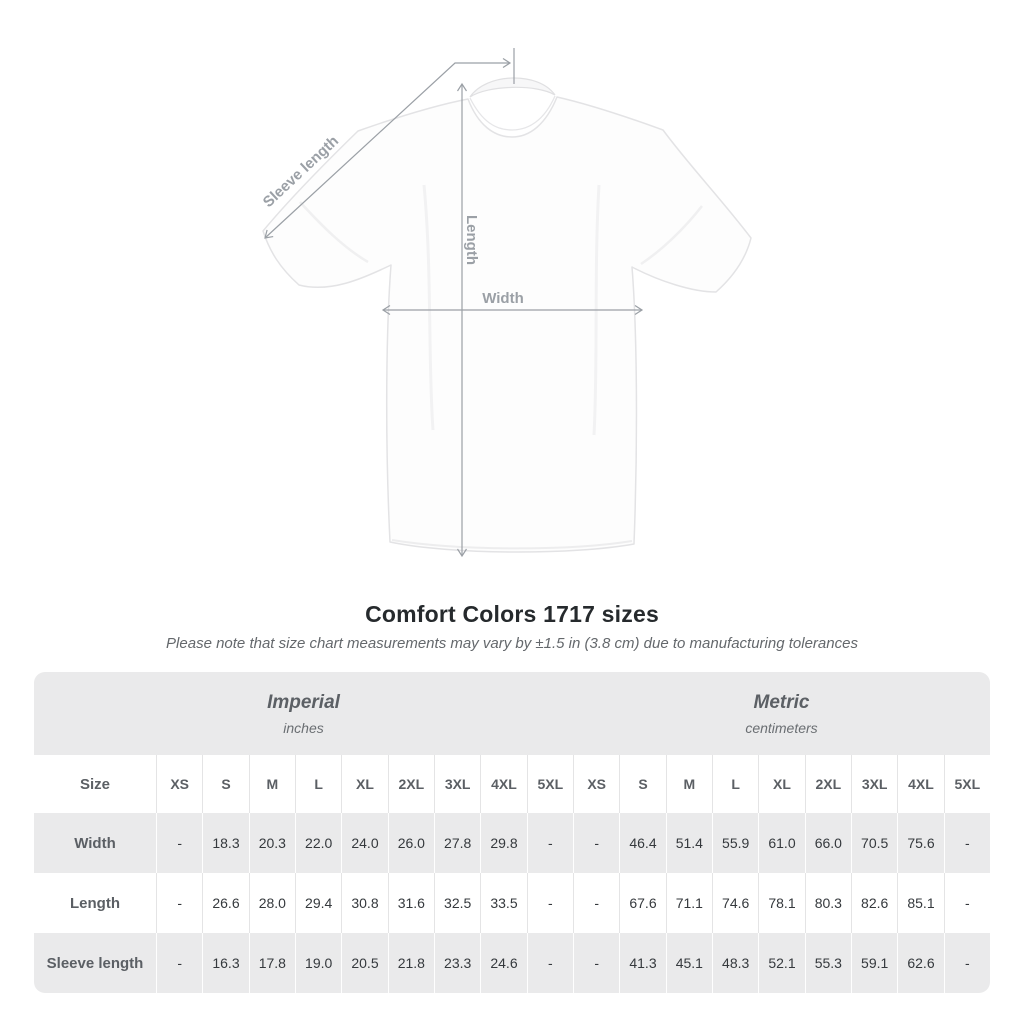 The image size is (1024, 1024). I want to click on sleeve-length-dimension-line, so click(388, 148).